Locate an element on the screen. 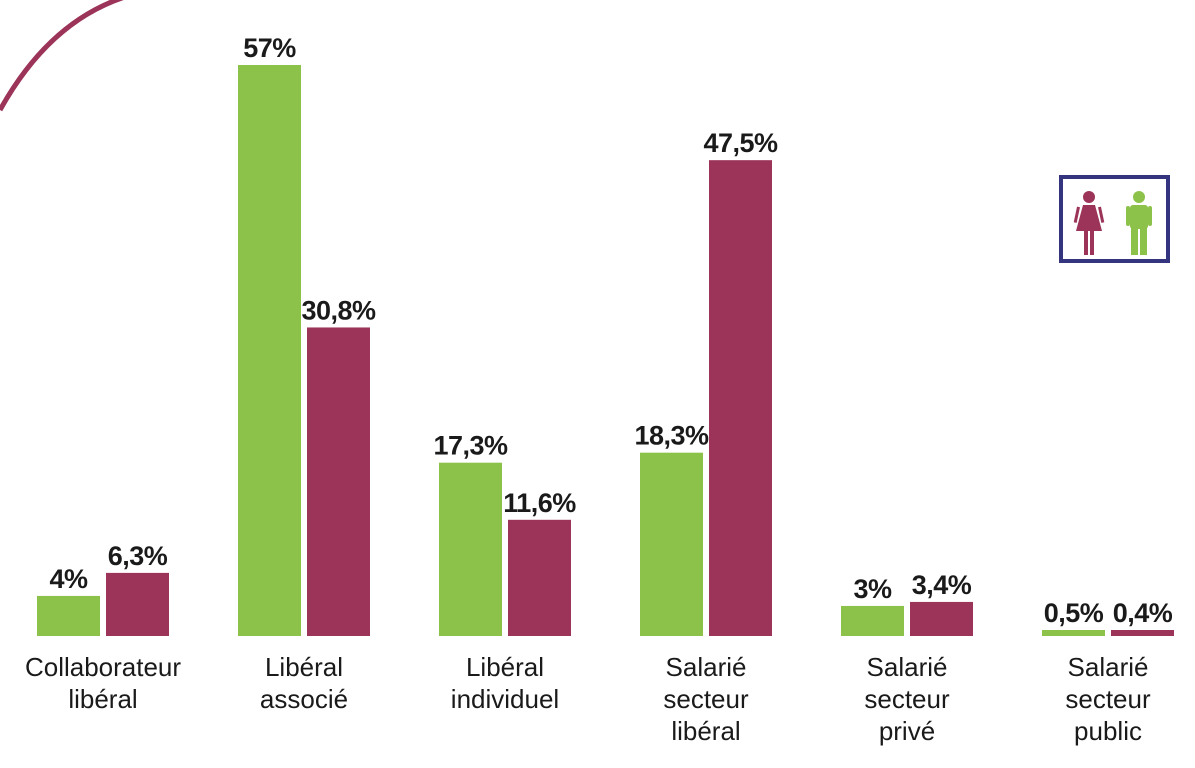 The height and width of the screenshot is (768, 1195). value-label-3-series-1: 47,5% is located at coordinates (740, 143).